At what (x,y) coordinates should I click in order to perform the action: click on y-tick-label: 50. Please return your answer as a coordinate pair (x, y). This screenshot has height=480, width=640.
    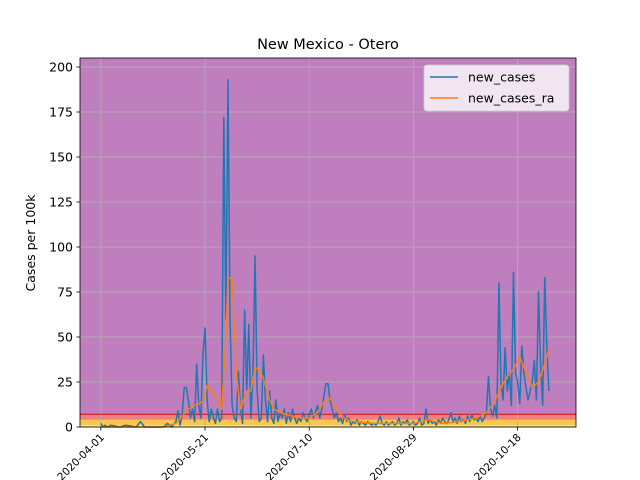
    Looking at the image, I should click on (65, 337).